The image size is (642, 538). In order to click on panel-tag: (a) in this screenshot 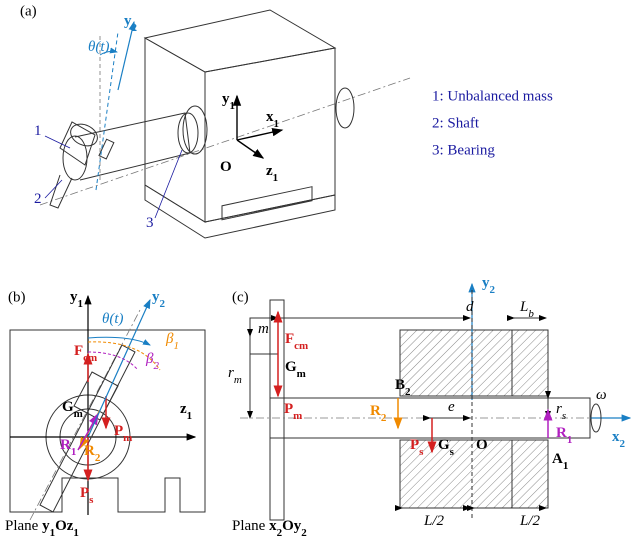, I will do `click(28, 11)`.